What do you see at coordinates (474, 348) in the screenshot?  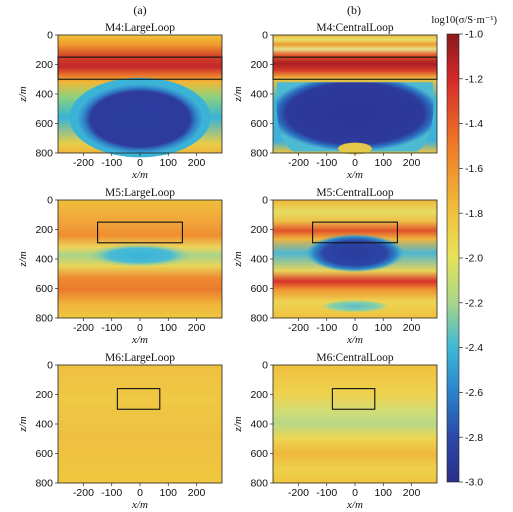 I see `colorbar-tick-label: -2.4` at bounding box center [474, 348].